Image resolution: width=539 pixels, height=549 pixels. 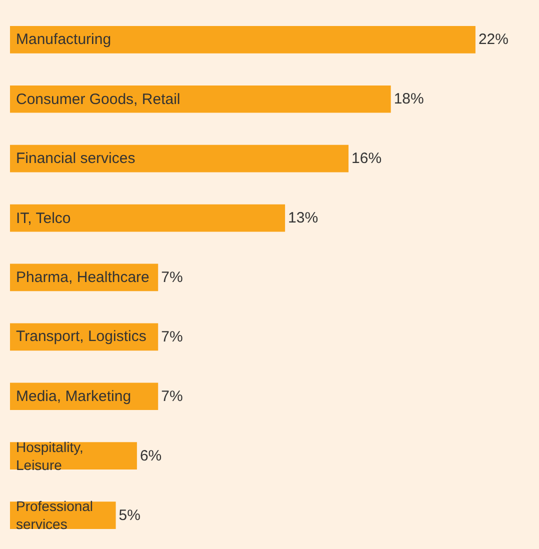 I want to click on y-tick-label: IT, Telco, so click(x=43, y=218).